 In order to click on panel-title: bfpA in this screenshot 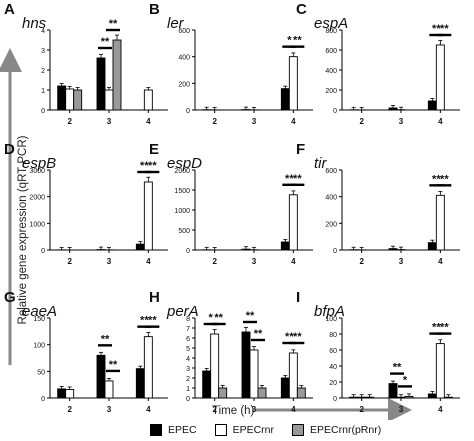, I will do `click(329, 311)`.